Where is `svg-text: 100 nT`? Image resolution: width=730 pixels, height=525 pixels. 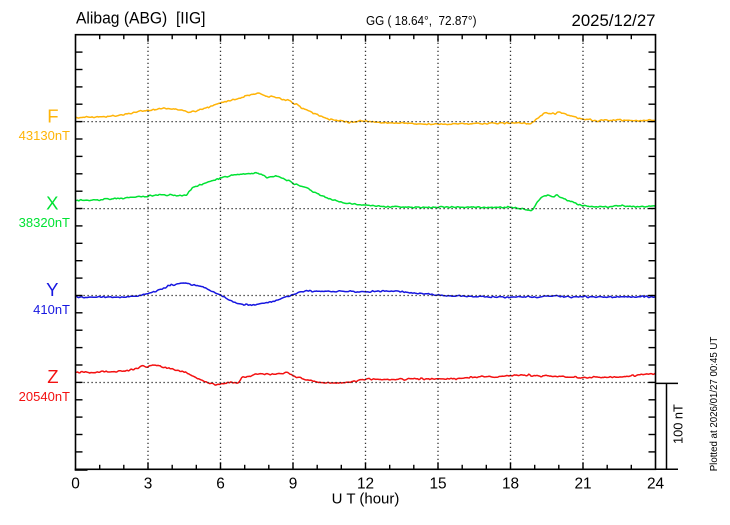 svg-text: 100 nT is located at coordinates (677, 424).